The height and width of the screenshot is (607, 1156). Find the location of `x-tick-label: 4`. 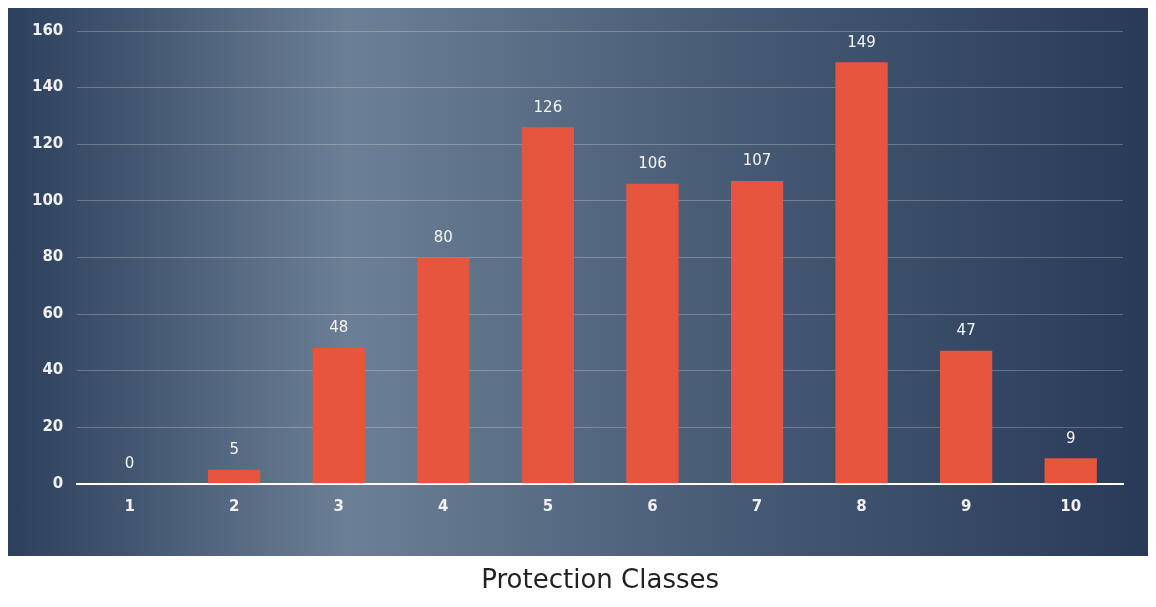

x-tick-label: 4 is located at coordinates (443, 505).